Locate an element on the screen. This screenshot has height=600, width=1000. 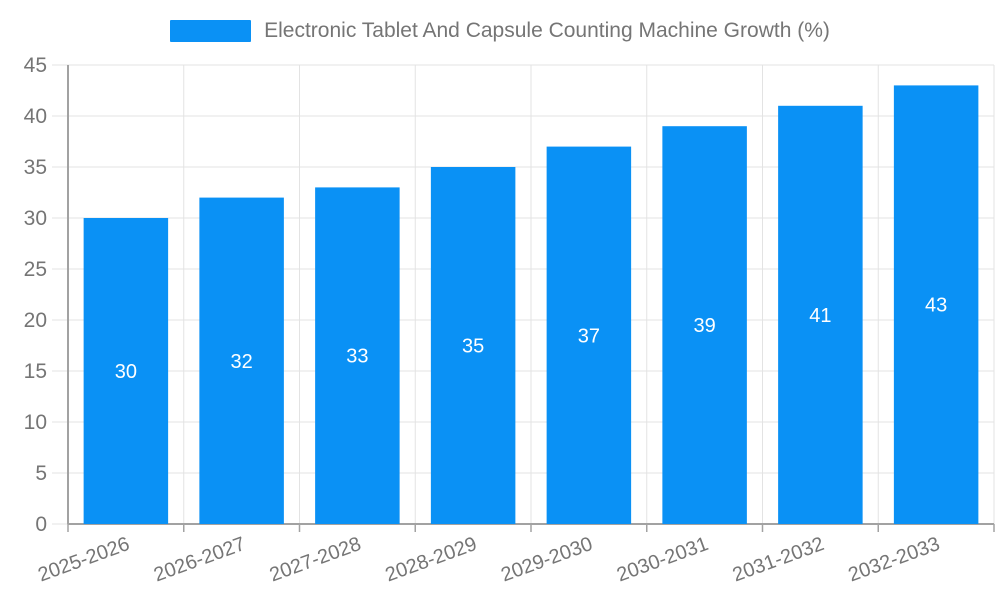
y-tick-label: 20 is located at coordinates (35, 320).